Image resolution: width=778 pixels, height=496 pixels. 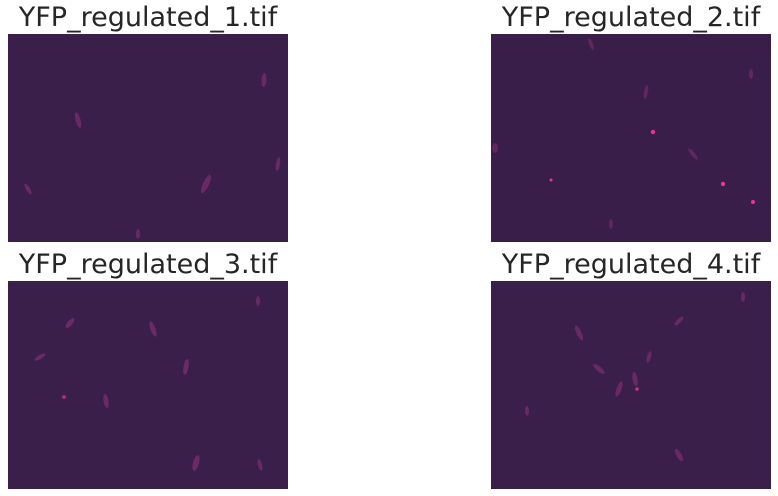 What do you see at coordinates (148, 17) in the screenshot?
I see `panel-title-1: YFP_regulated_1.tif` at bounding box center [148, 17].